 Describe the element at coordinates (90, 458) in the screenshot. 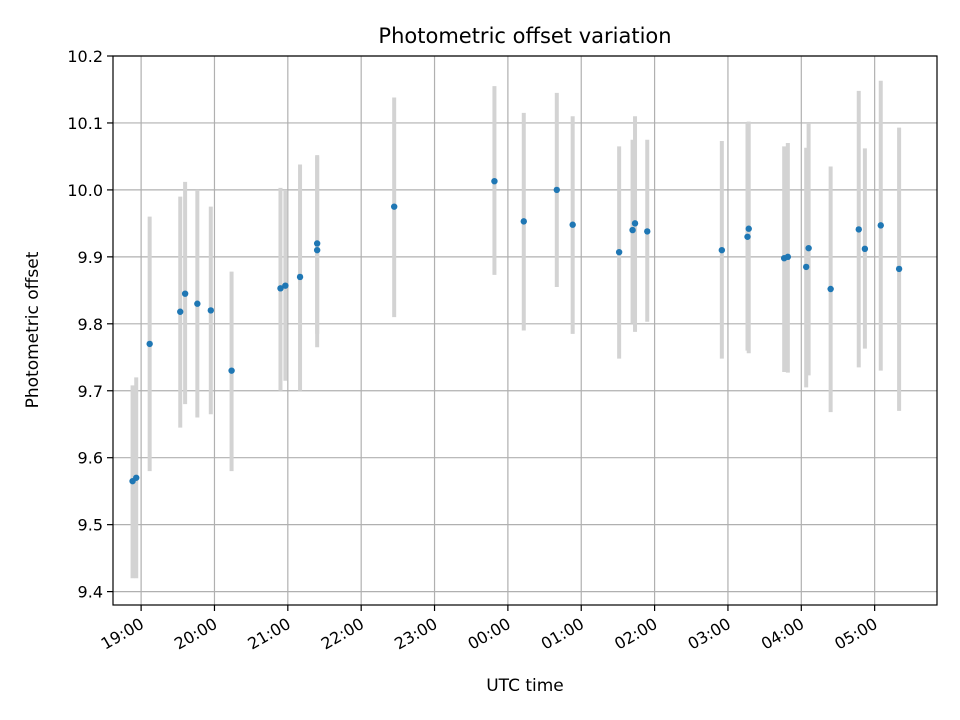

I see `y-tick-label: 9.6` at that location.